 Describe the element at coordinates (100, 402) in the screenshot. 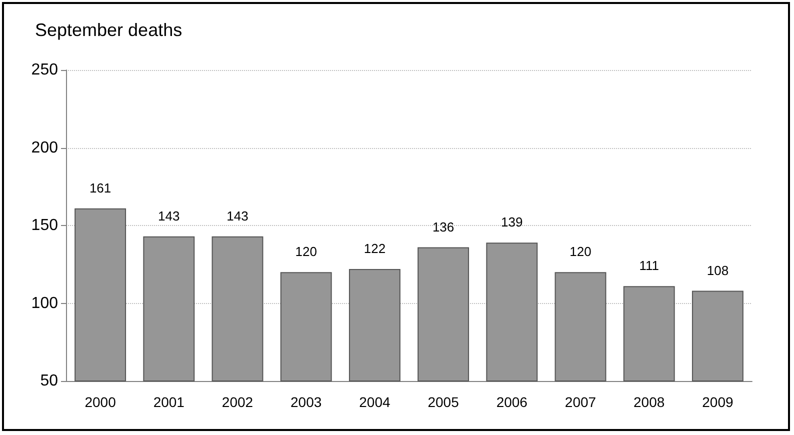

I see `x-tick-label: 2000` at that location.